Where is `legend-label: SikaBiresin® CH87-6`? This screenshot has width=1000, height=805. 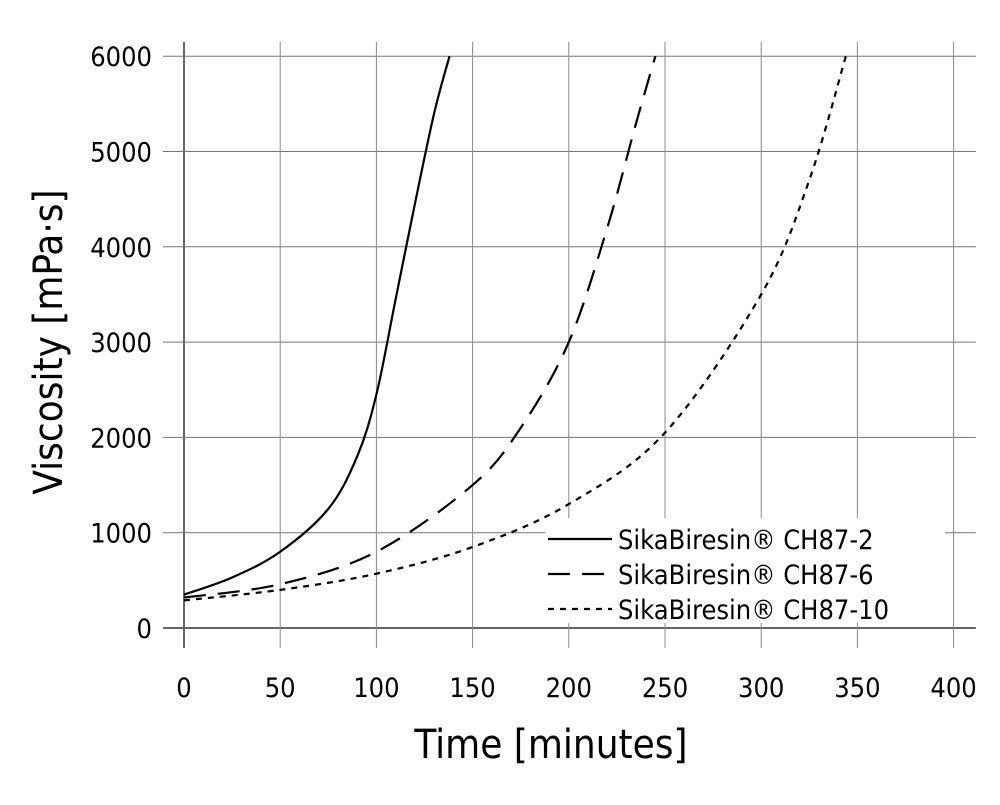
legend-label: SikaBiresin® CH87-6 is located at coordinates (746, 575).